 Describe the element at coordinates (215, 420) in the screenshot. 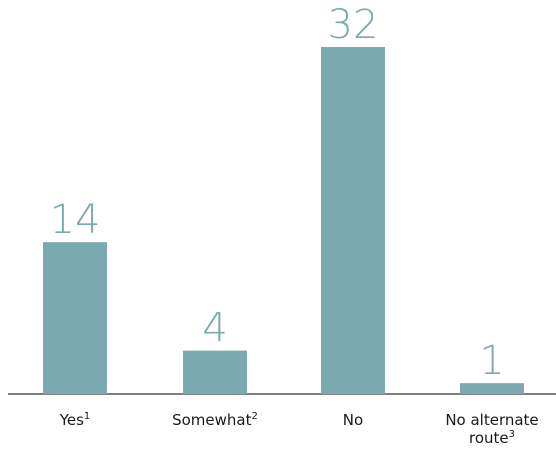

I see `category-label-1-line-0: Somewhat2` at that location.